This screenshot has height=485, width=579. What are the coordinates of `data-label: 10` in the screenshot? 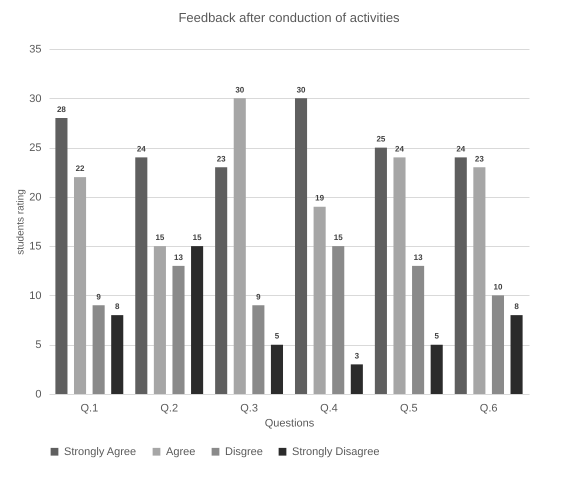 It's located at (498, 287).